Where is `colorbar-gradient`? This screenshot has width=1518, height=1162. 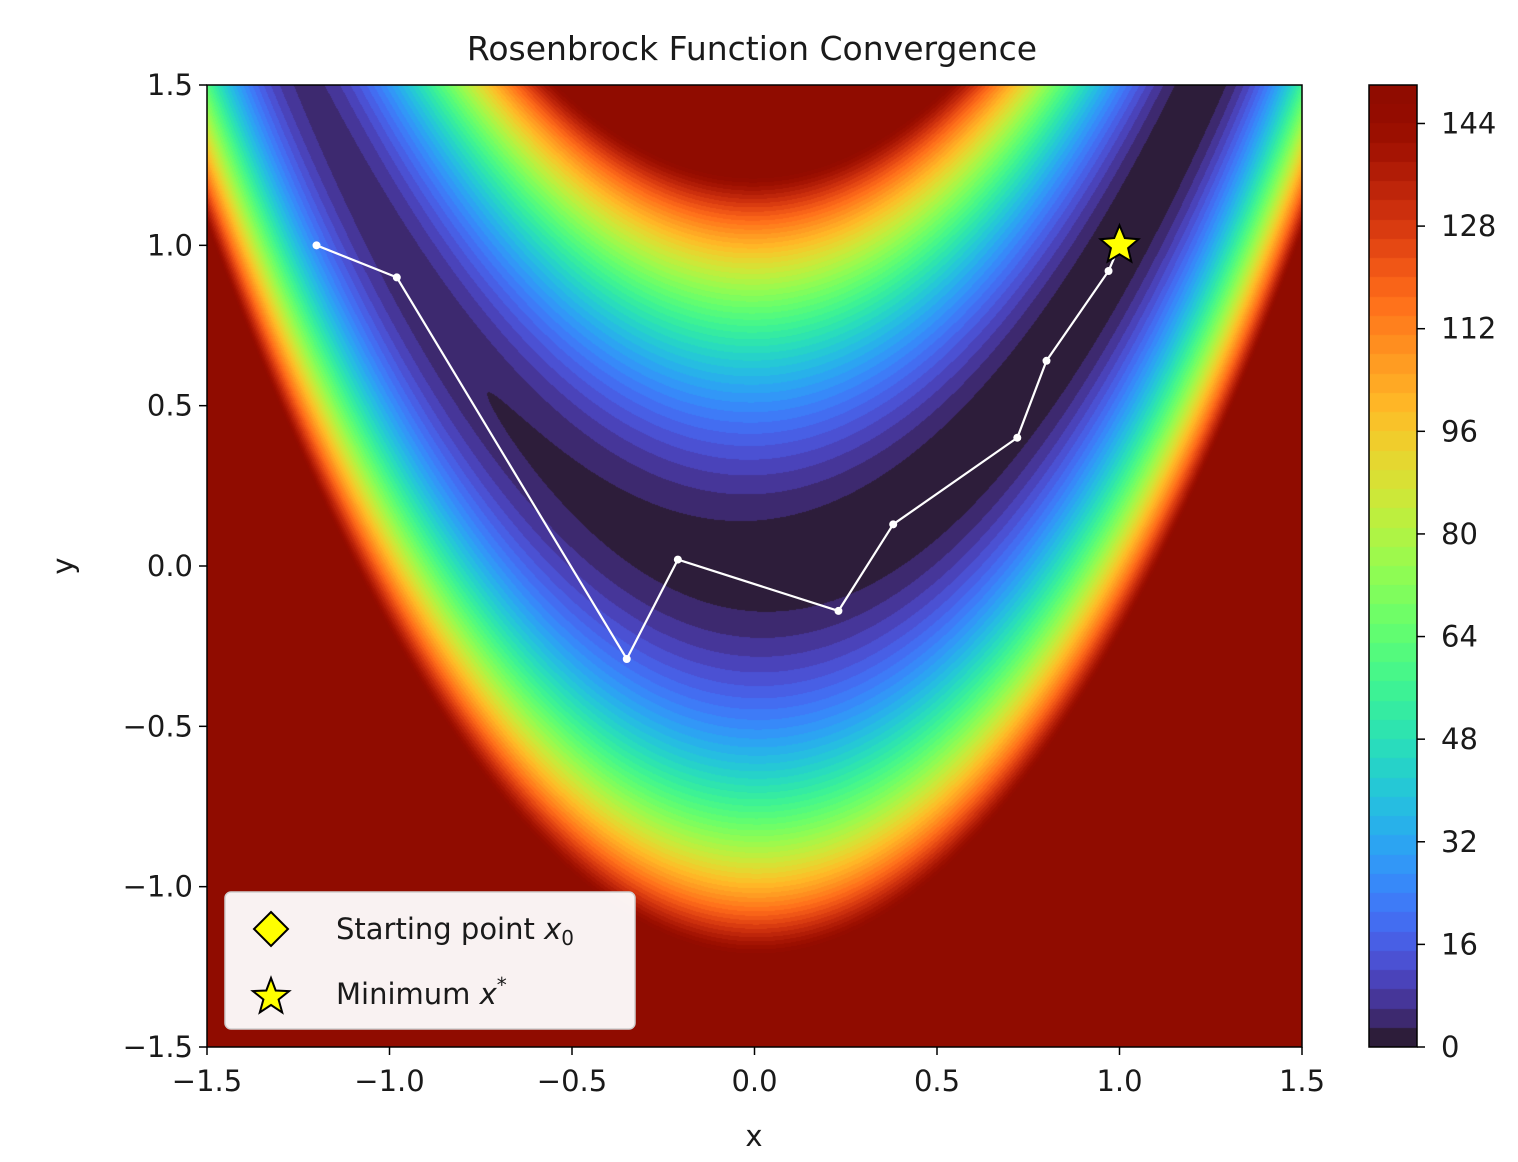
colorbar-gradient is located at coordinates (1393, 566).